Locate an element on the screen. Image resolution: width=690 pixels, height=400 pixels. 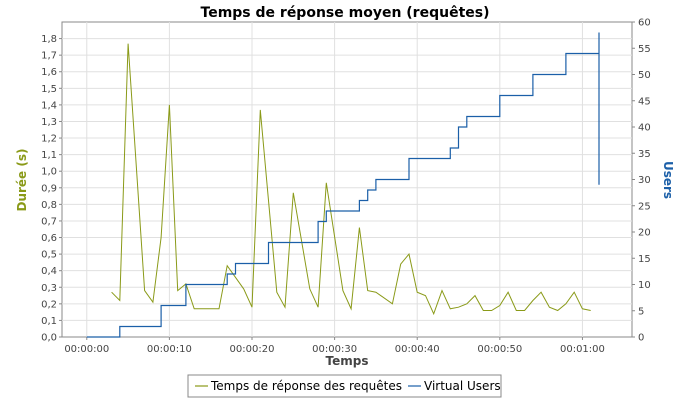
y-right-tick-label: 40 is located at coordinates (644, 128).